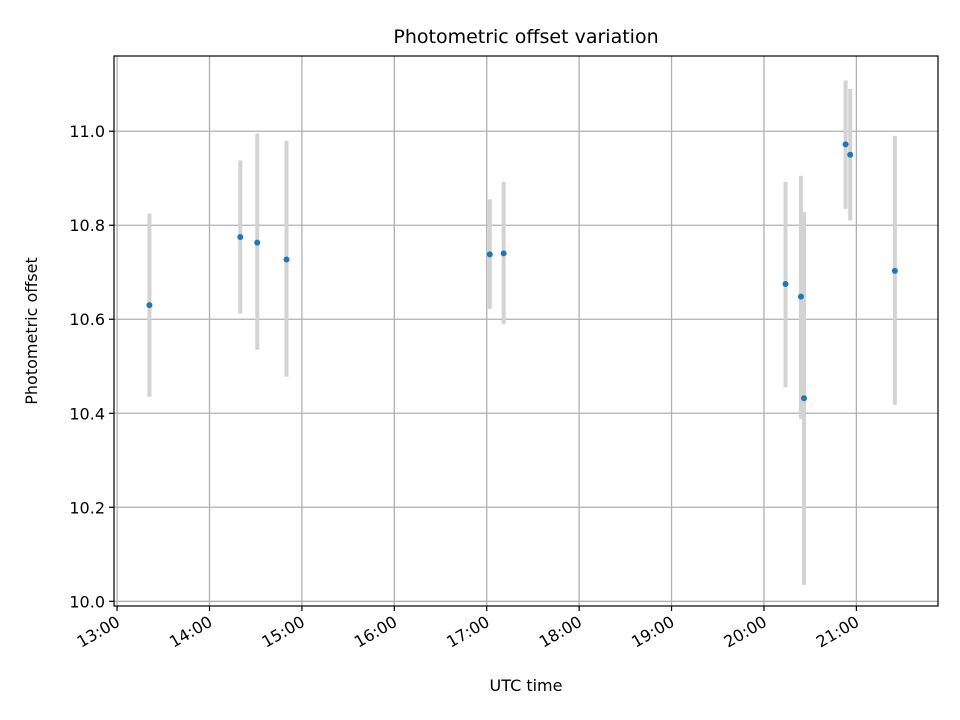  I want to click on y-tick-label: 10.8, so click(87, 225).